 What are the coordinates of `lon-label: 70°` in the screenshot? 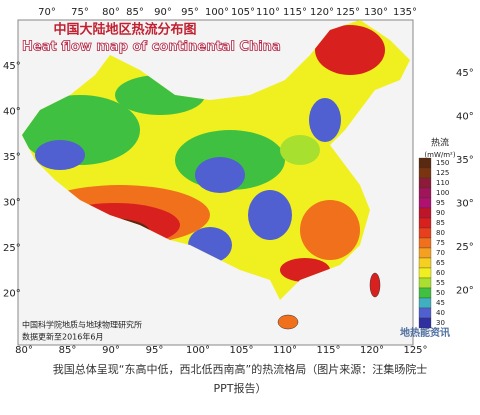 It's located at (47, 12).